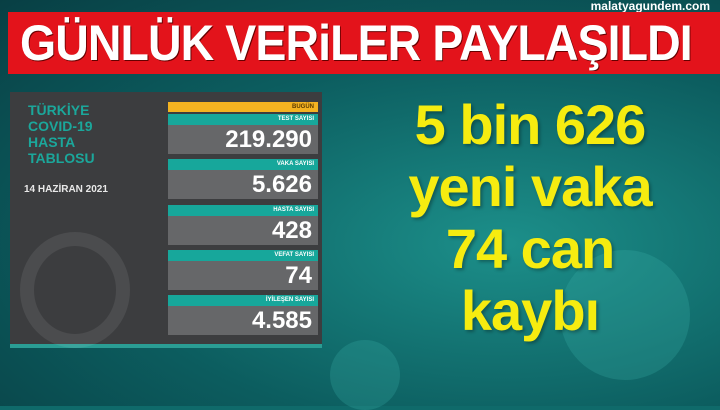 The width and height of the screenshot is (720, 410). I want to click on panel-title: TÜRKİYE COVID-19 HASTA TABLOSU, so click(88, 134).